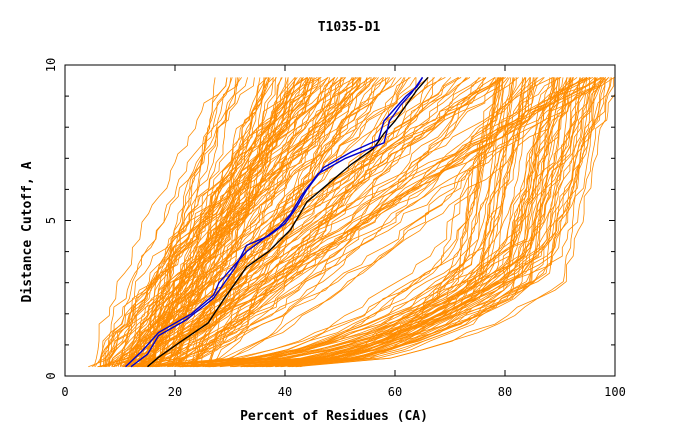  I want to click on x-axis-label: Percent of Residues (CA), so click(334, 416).